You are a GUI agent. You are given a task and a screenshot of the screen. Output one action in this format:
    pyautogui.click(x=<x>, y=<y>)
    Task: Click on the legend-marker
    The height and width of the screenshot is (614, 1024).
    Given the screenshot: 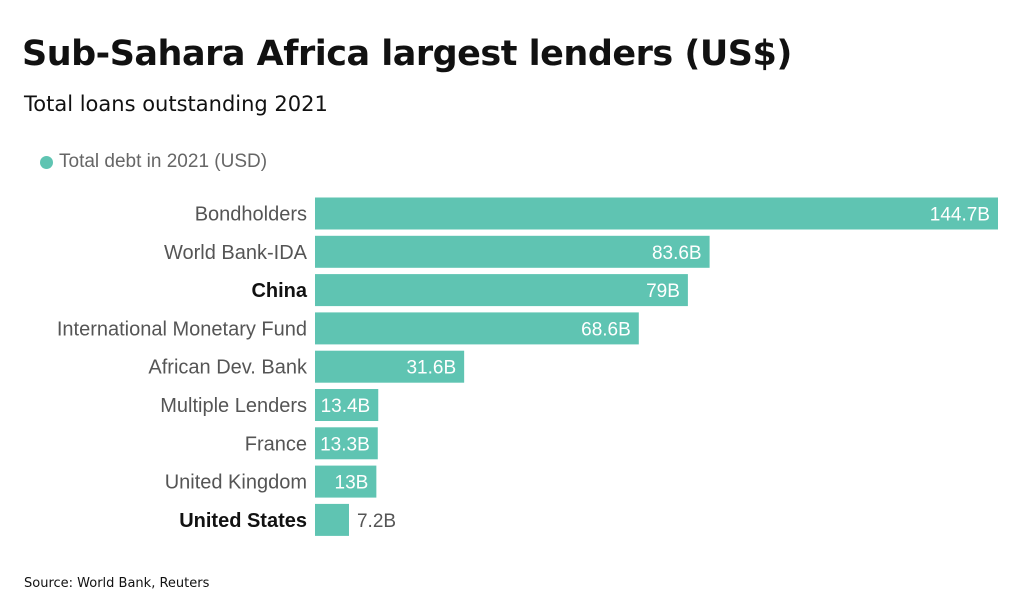 What is the action you would take?
    pyautogui.click(x=46, y=162)
    